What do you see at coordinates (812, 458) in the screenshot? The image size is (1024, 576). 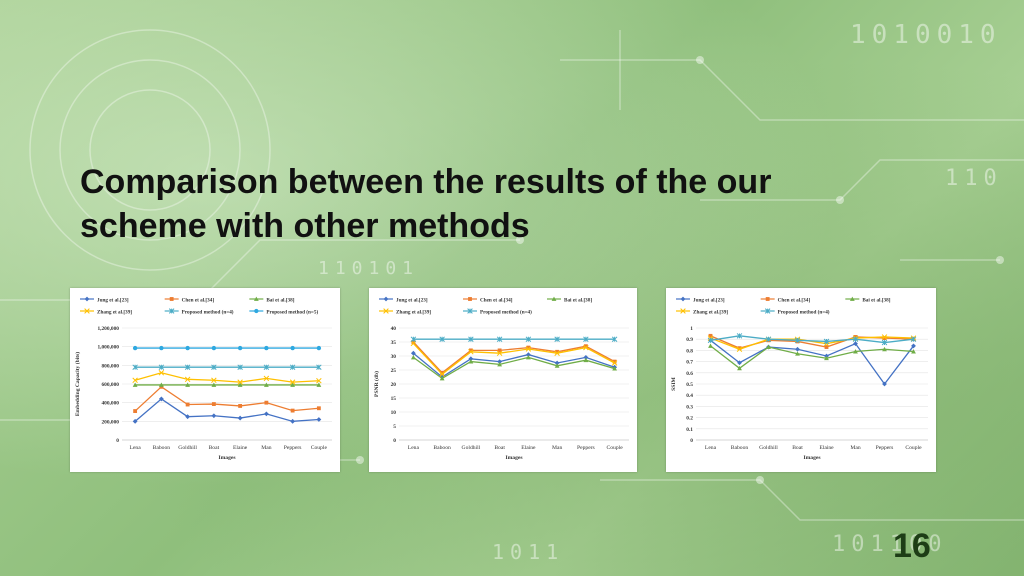 I see `x-axis-label: Images` at bounding box center [812, 458].